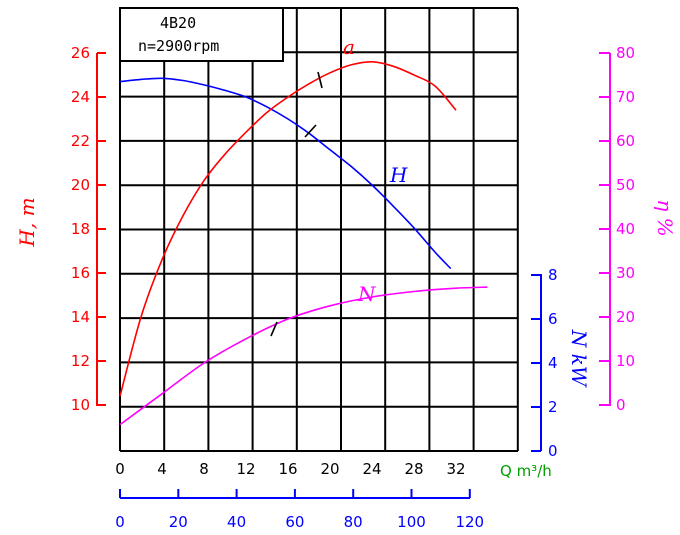 The height and width of the screenshot is (535, 680). Describe the element at coordinates (625, 185) in the screenshot. I see `efficiency-tick-label: 50` at that location.